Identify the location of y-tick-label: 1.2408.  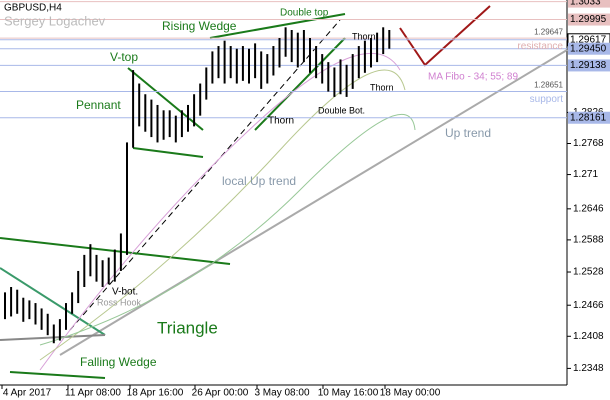
(588, 336).